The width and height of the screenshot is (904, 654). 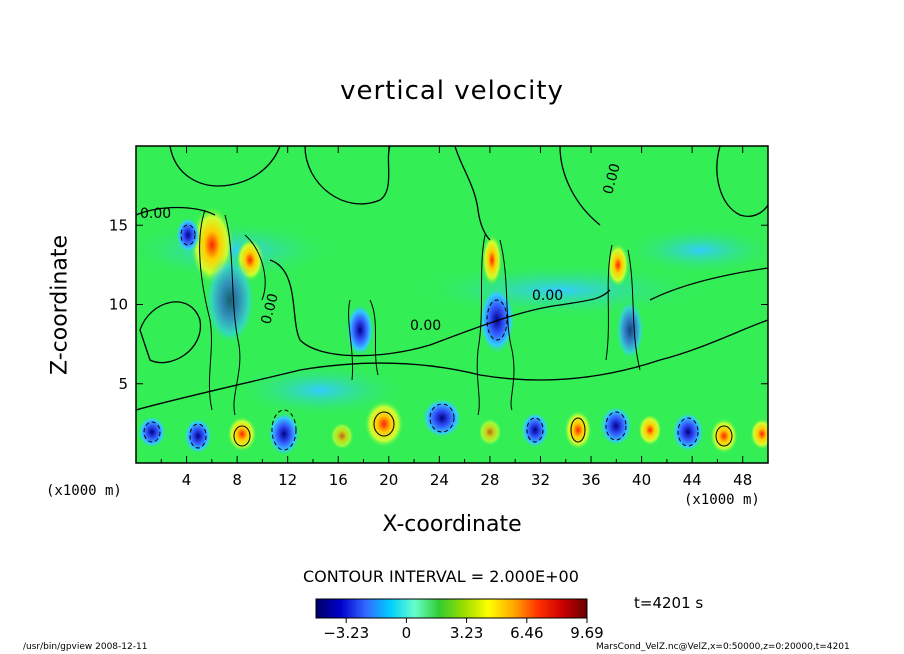 I want to click on x-tick-label: 12, so click(x=287, y=480).